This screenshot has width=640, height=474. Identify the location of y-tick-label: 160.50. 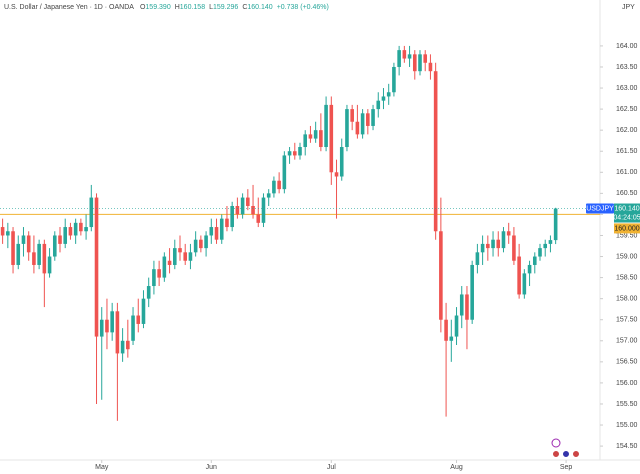
(627, 193).